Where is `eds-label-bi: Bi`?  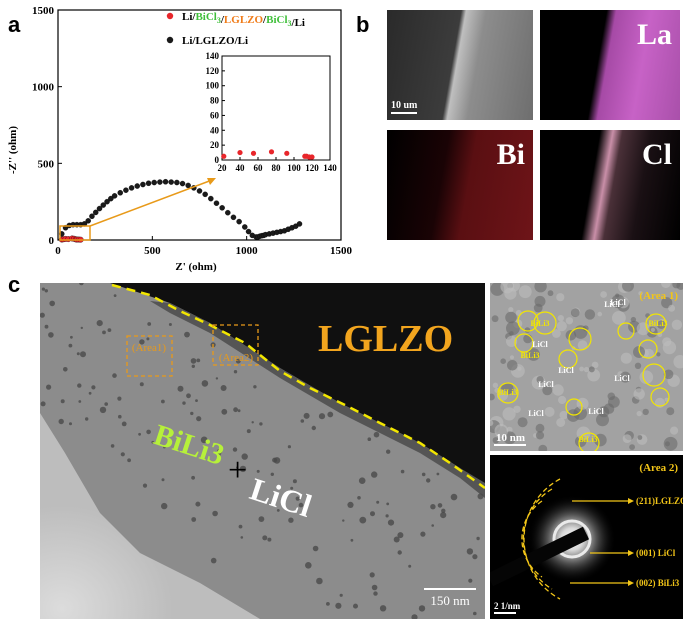
eds-label-bi: Bi is located at coordinates (510, 154).